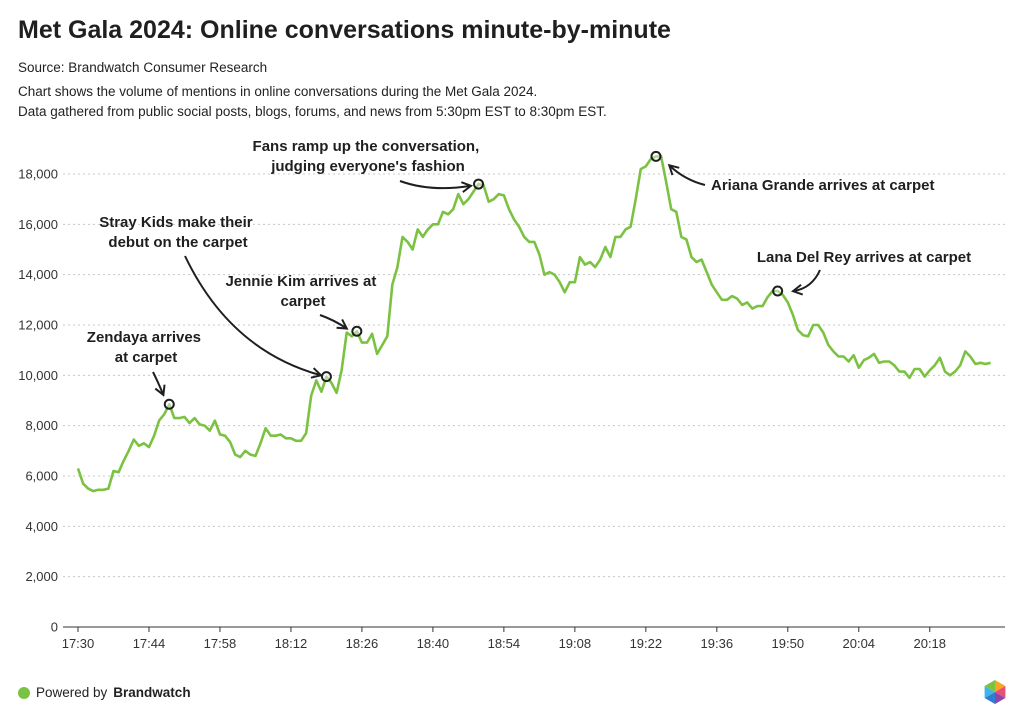  What do you see at coordinates (41, 576) in the screenshot?
I see `y-tick-label: 2,000` at bounding box center [41, 576].